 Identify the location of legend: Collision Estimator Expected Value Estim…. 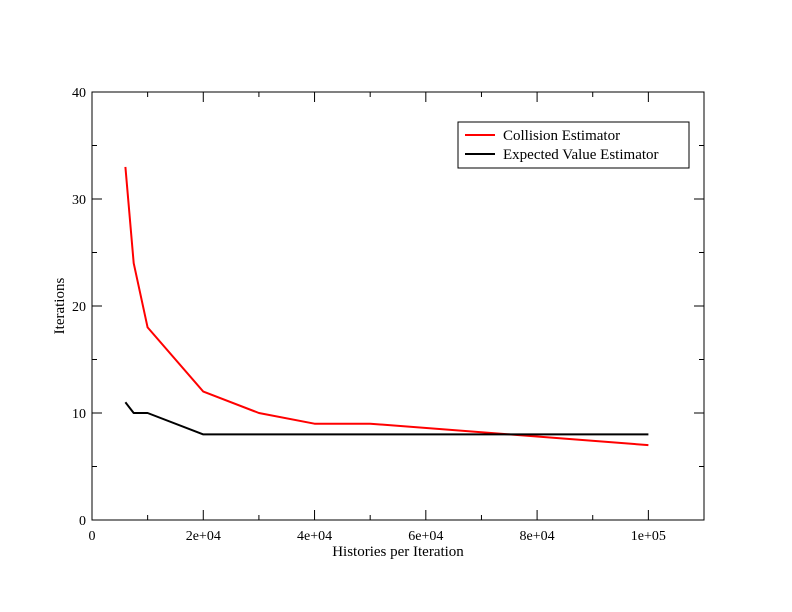
(573, 145).